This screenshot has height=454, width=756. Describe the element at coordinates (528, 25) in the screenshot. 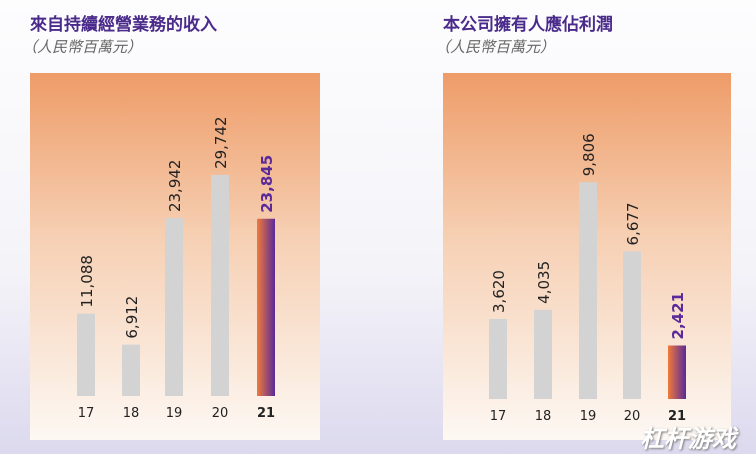

I see `right-chart-title: 本公司擁有人應佔利潤` at that location.